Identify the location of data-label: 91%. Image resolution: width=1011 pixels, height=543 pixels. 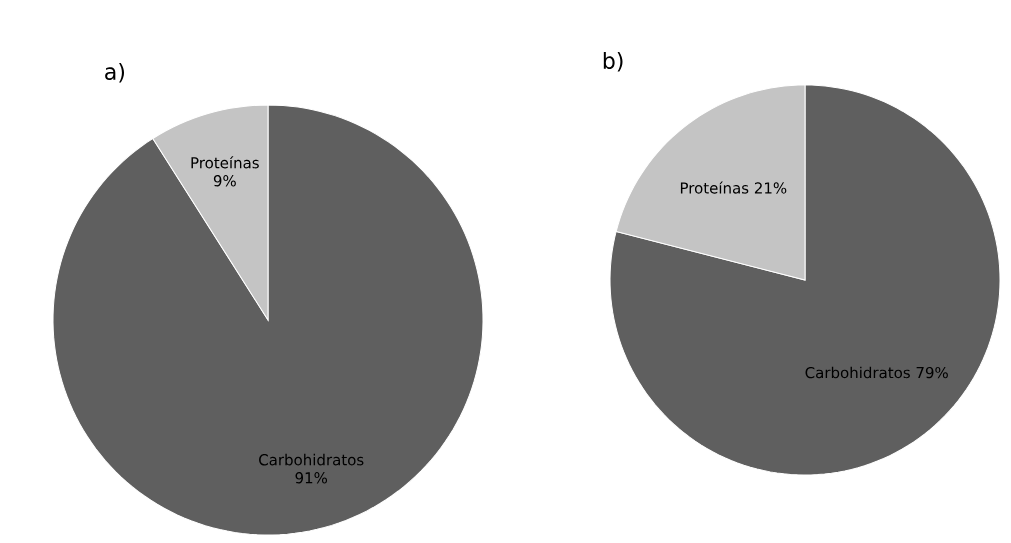
(311, 478).